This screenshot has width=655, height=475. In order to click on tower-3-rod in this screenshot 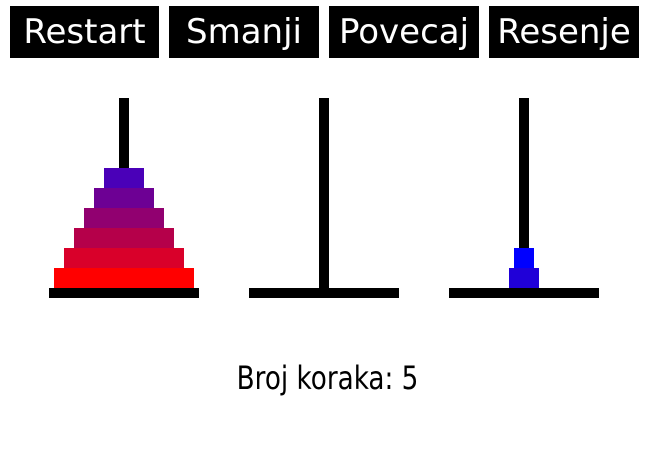, I will do `click(524, 194)`.